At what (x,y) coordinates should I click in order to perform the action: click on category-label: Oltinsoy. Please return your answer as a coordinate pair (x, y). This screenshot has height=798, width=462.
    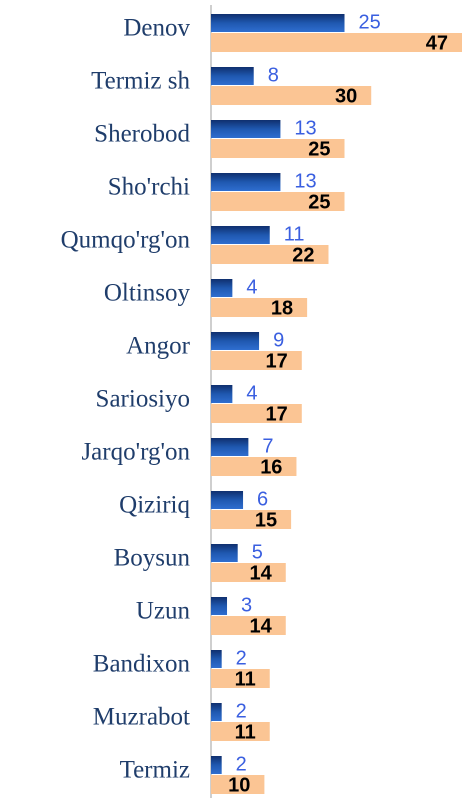
    Looking at the image, I should click on (147, 293).